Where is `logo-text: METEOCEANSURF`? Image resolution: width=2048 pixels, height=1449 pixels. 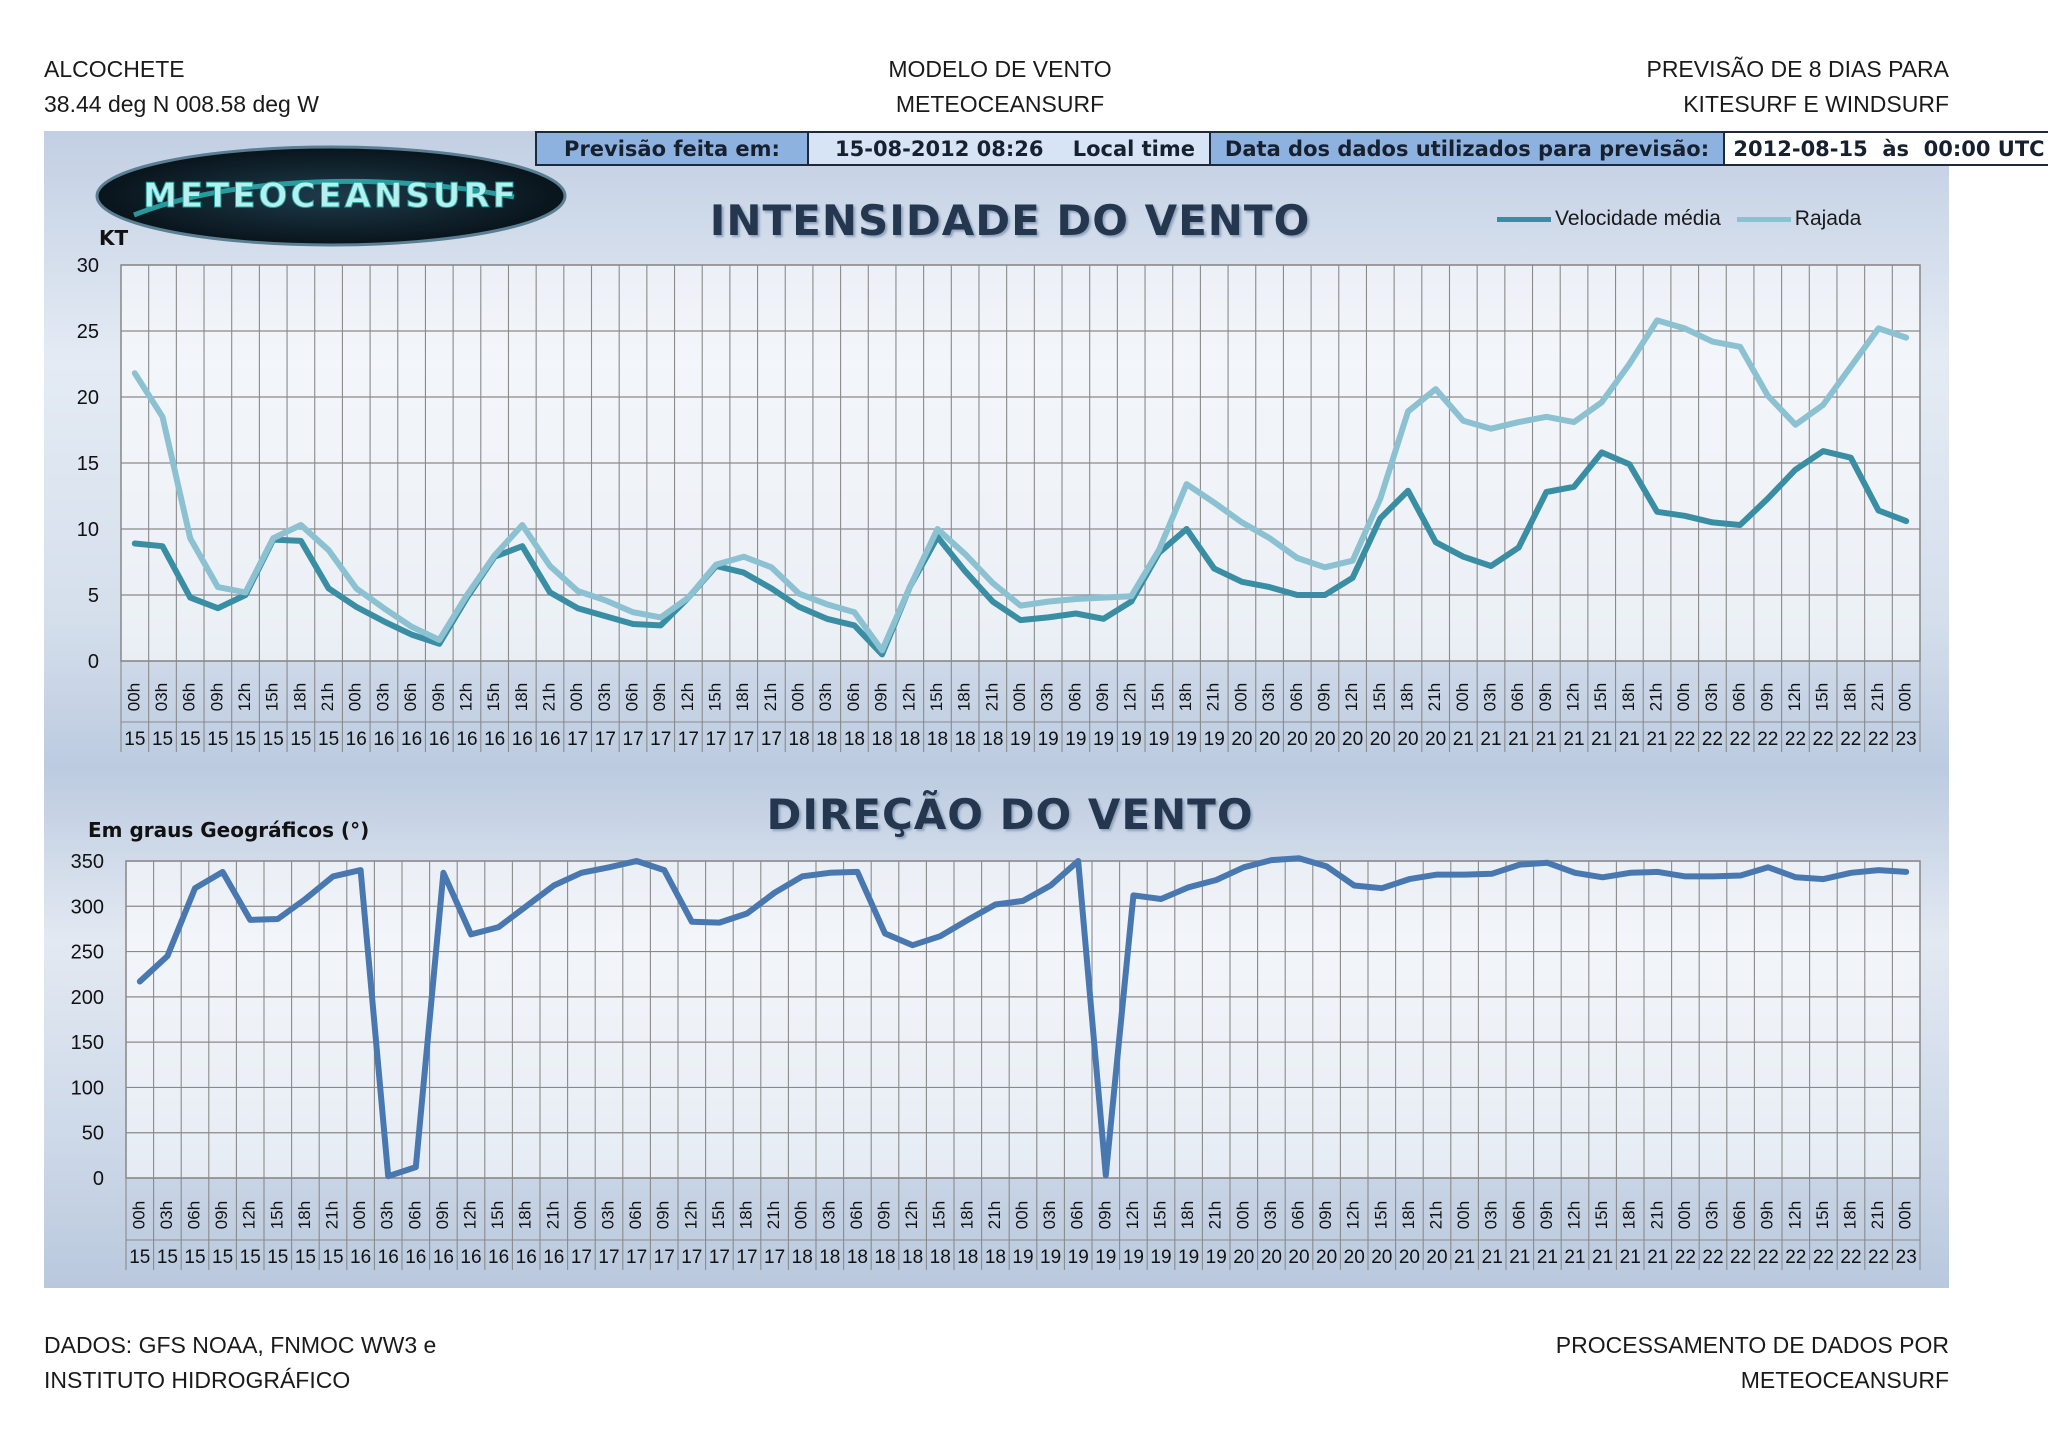
logo-text: METEOCEANSURF is located at coordinates (331, 196).